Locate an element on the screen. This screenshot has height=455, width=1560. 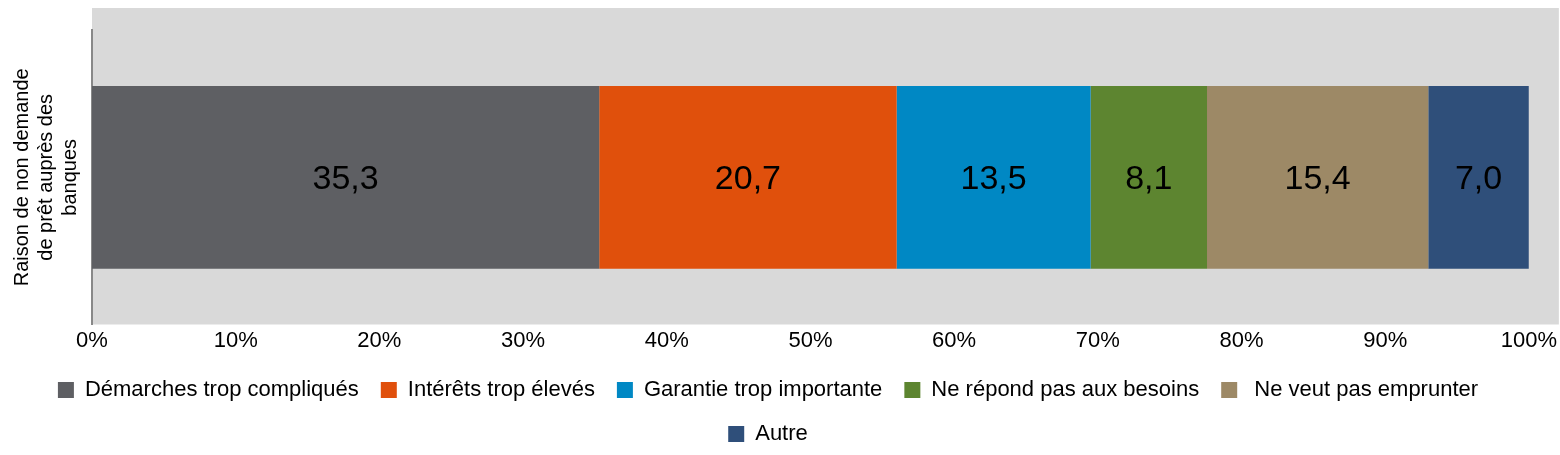
x-tick-label: 20% is located at coordinates (379, 339).